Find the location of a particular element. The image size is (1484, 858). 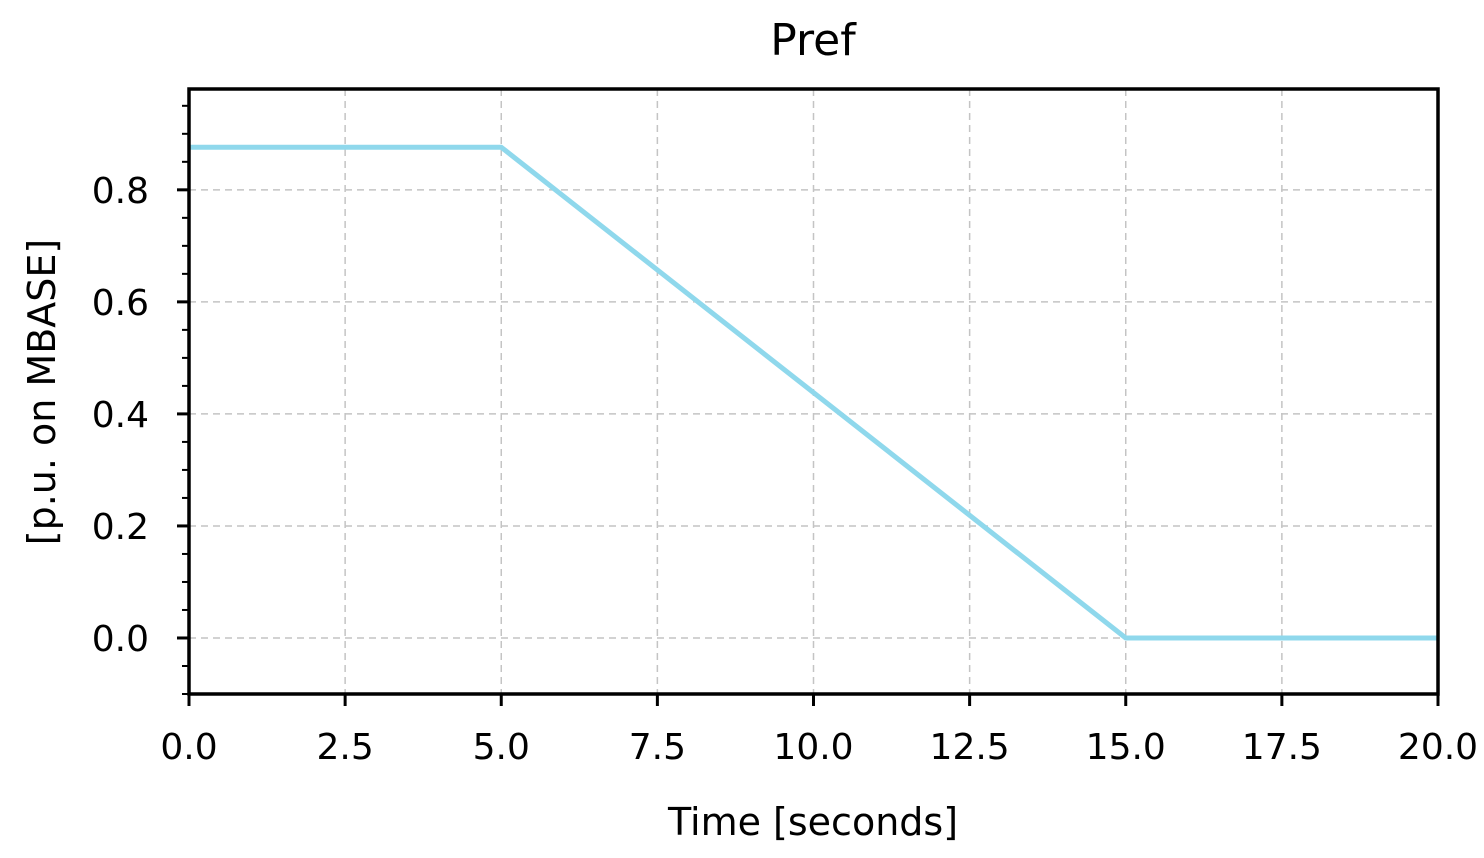

x-axis-title: Time [seconds] is located at coordinates (812, 822).